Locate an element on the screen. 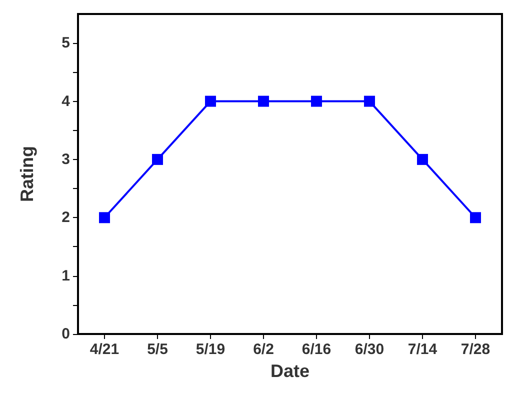  x-tick-label: 6/16 is located at coordinates (317, 349).